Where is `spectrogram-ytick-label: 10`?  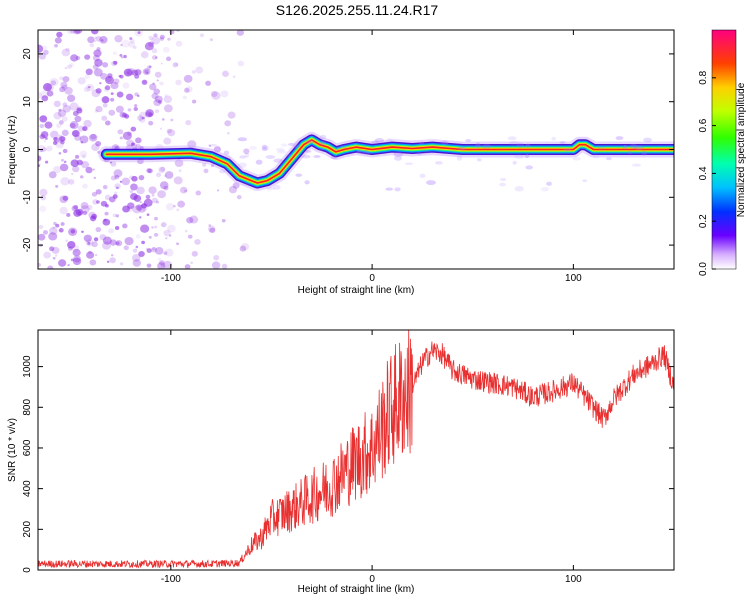 spectrogram-ytick-label: 10 is located at coordinates (27, 102).